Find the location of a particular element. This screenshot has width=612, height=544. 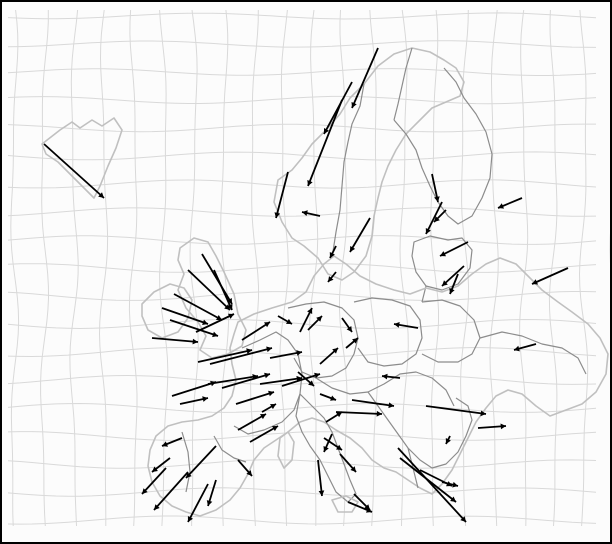

iceland-outline is located at coordinates (82, 158).